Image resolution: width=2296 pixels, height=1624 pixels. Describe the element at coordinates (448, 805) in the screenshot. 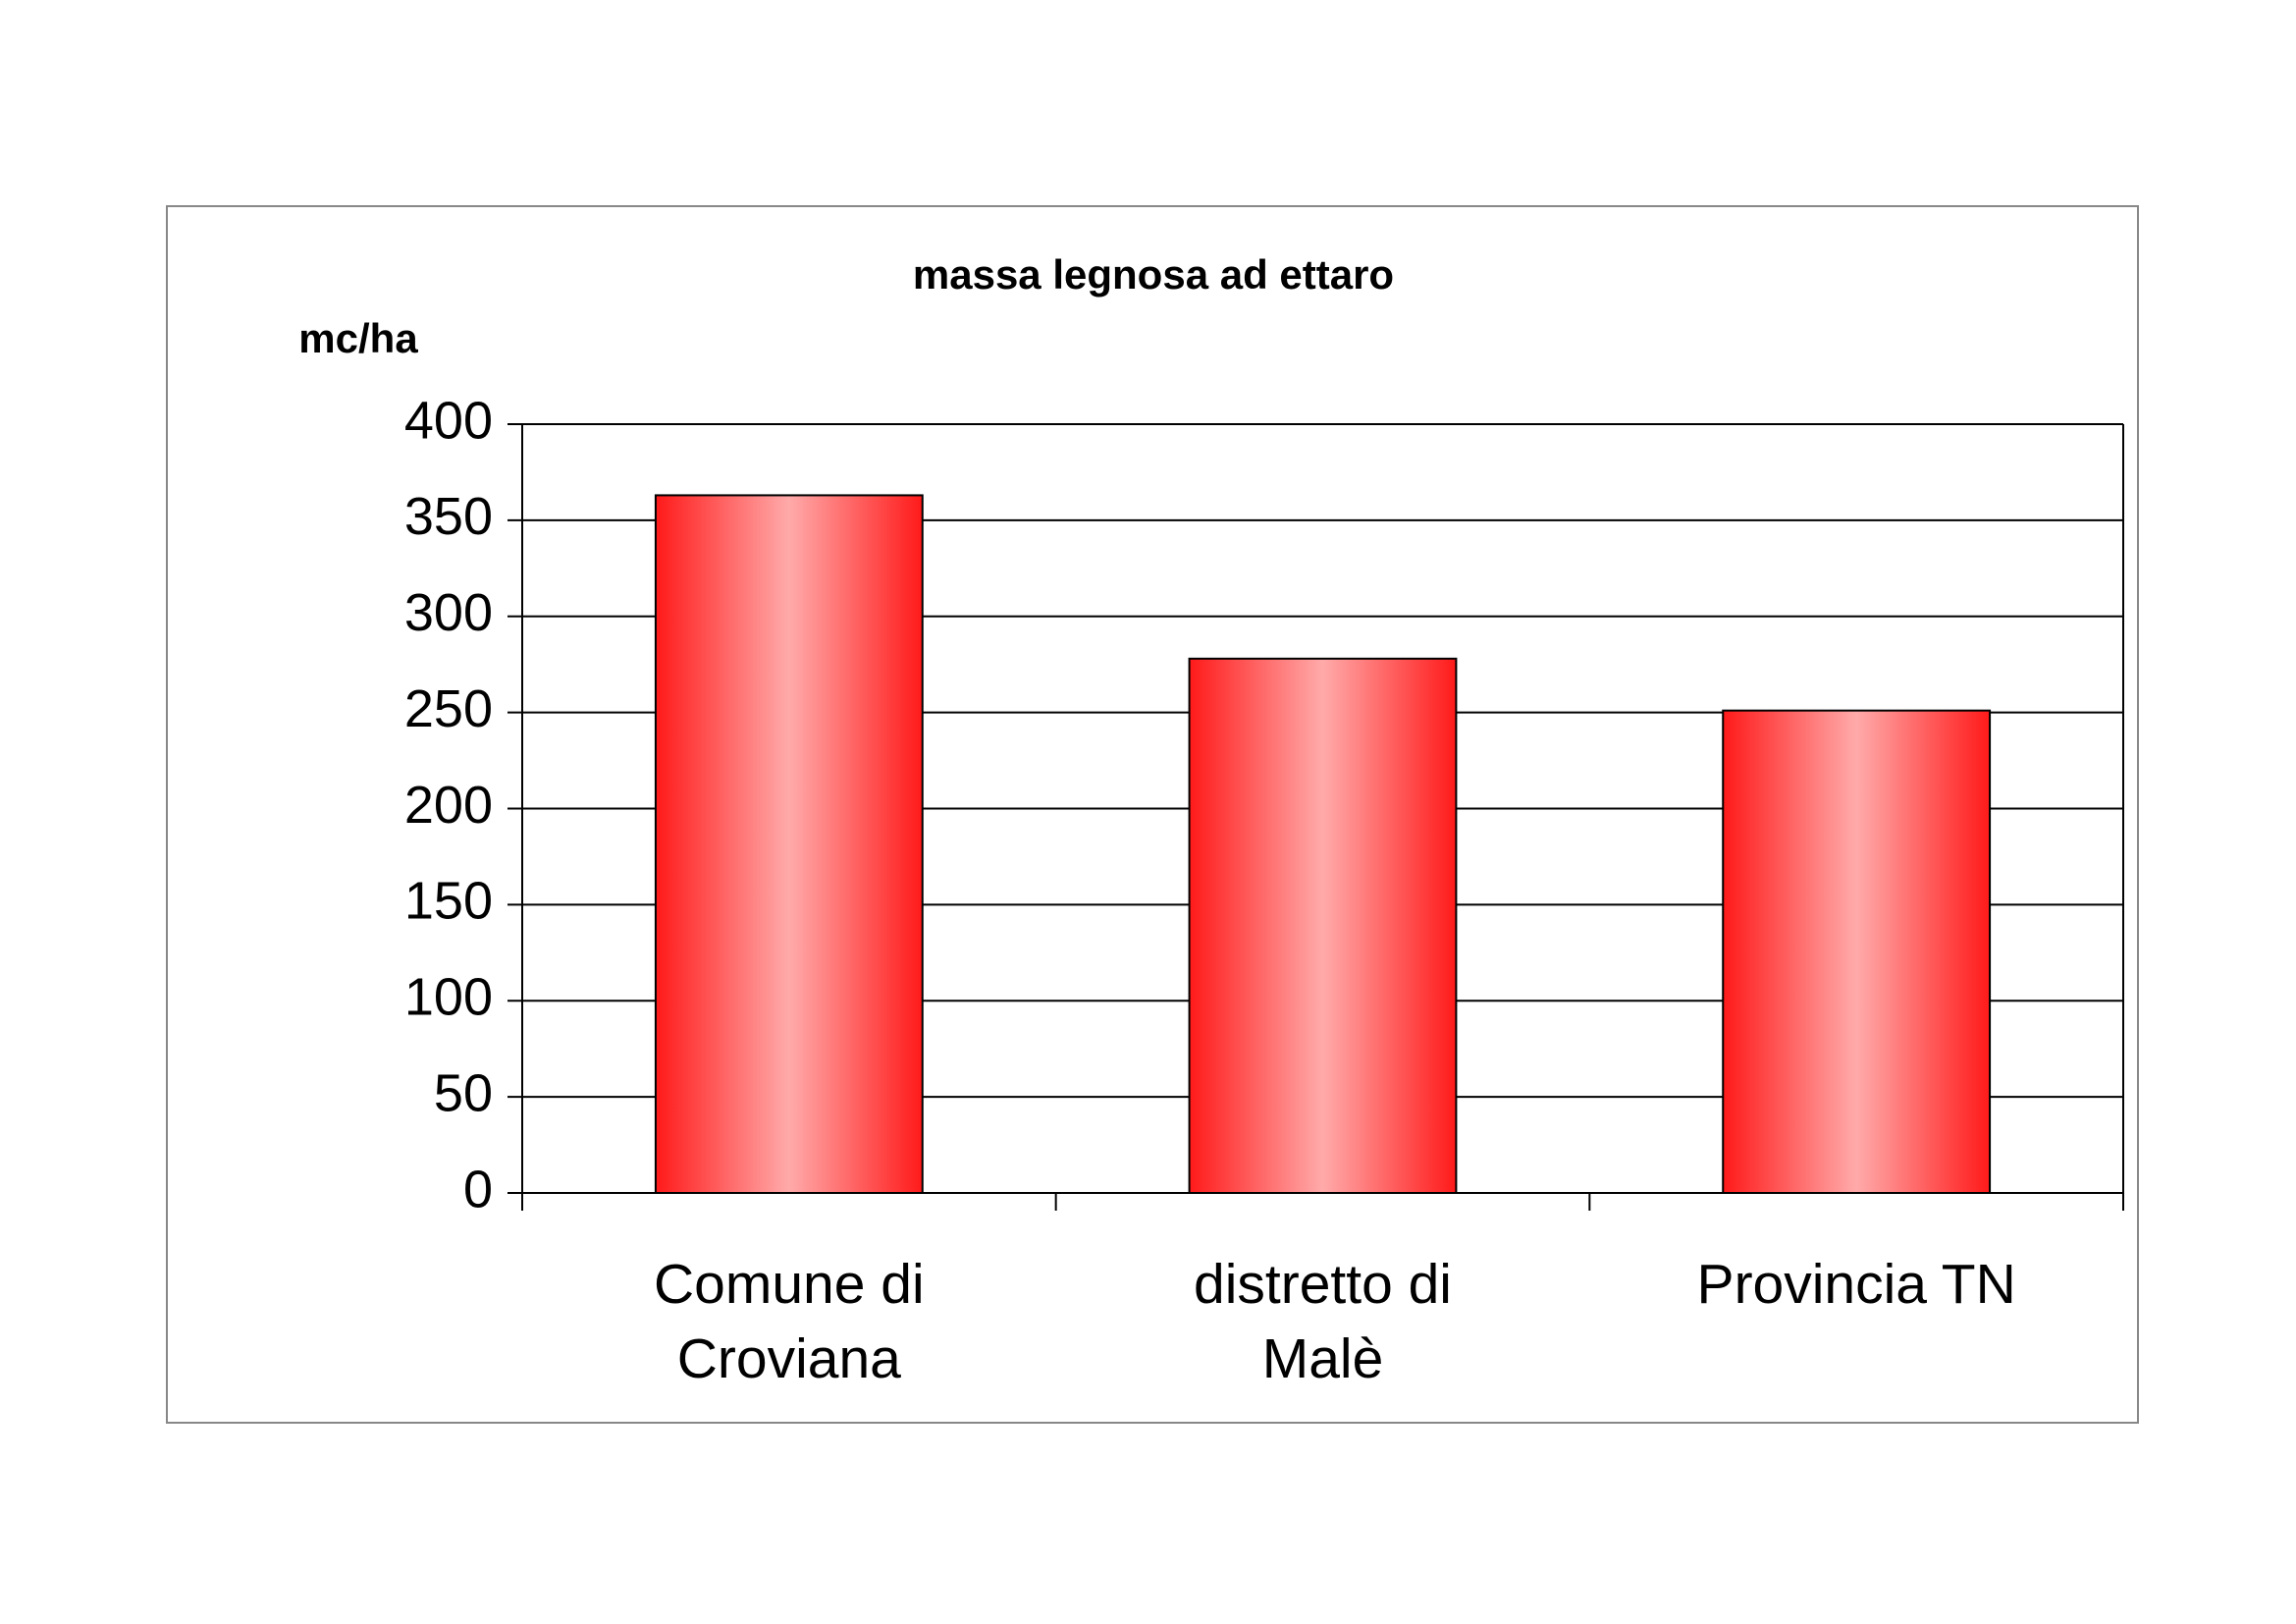

I see `y-tick-label: 200` at that location.